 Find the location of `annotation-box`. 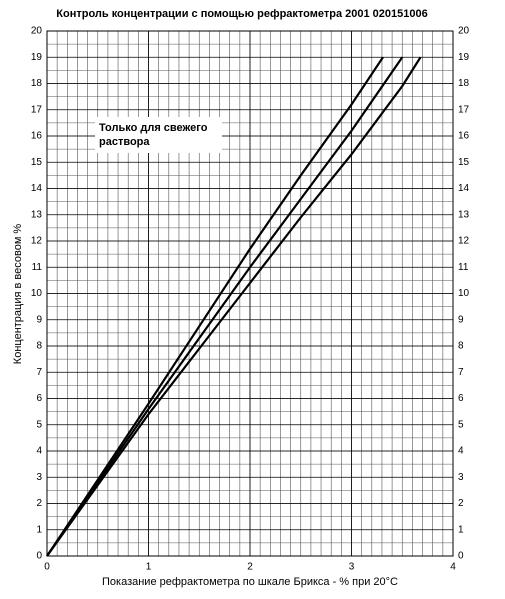

annotation-box is located at coordinates (158, 135).